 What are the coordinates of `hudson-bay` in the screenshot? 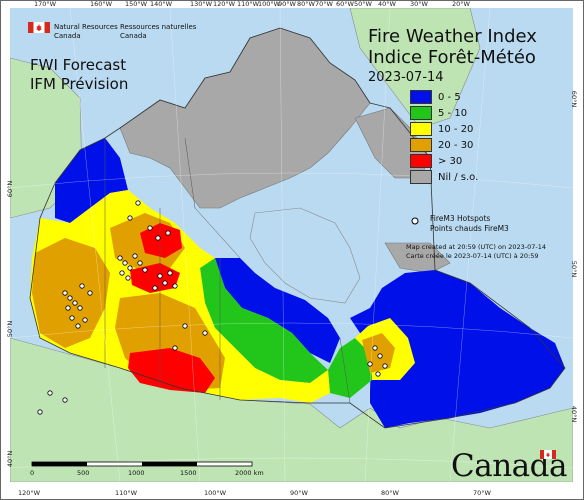 It's located at (305, 255).